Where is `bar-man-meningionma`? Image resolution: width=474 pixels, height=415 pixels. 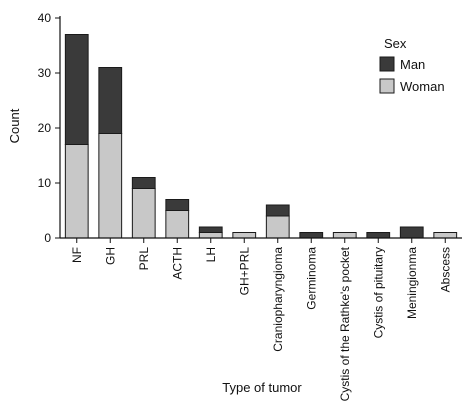 bar-man-meningionma is located at coordinates (411, 232).